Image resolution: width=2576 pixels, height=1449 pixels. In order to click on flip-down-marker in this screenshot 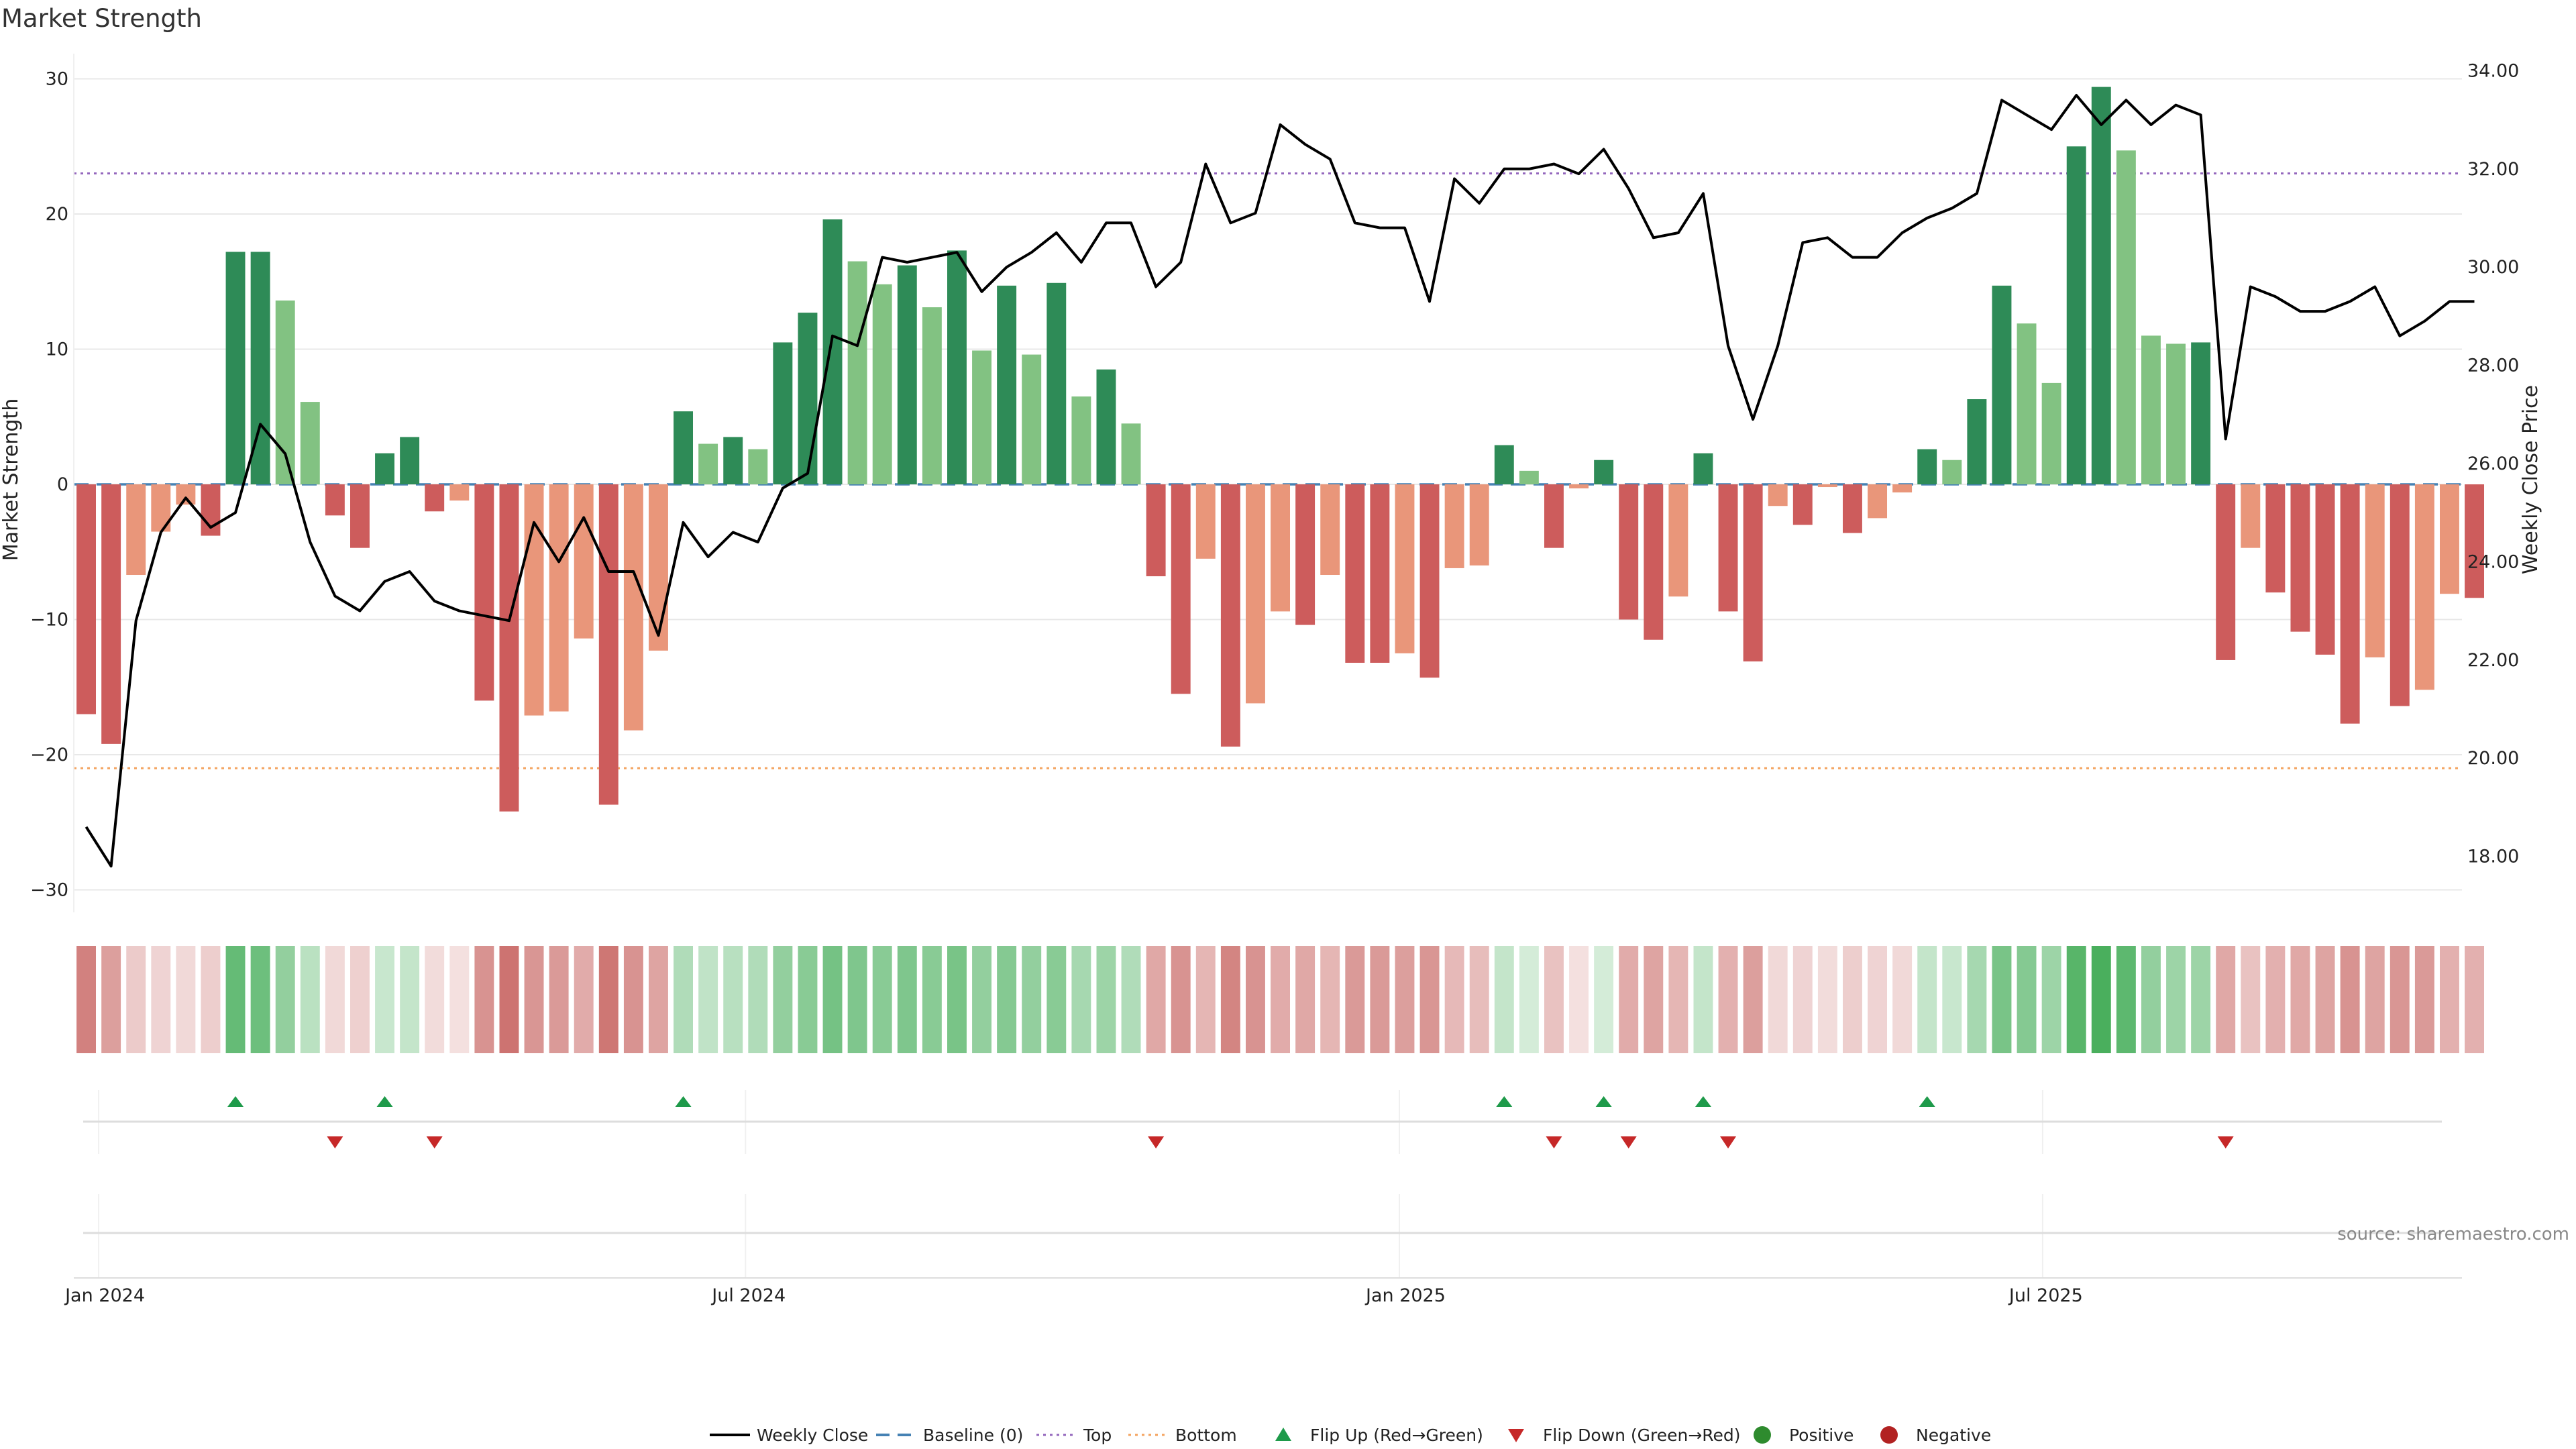, I will do `click(434, 1142)`.